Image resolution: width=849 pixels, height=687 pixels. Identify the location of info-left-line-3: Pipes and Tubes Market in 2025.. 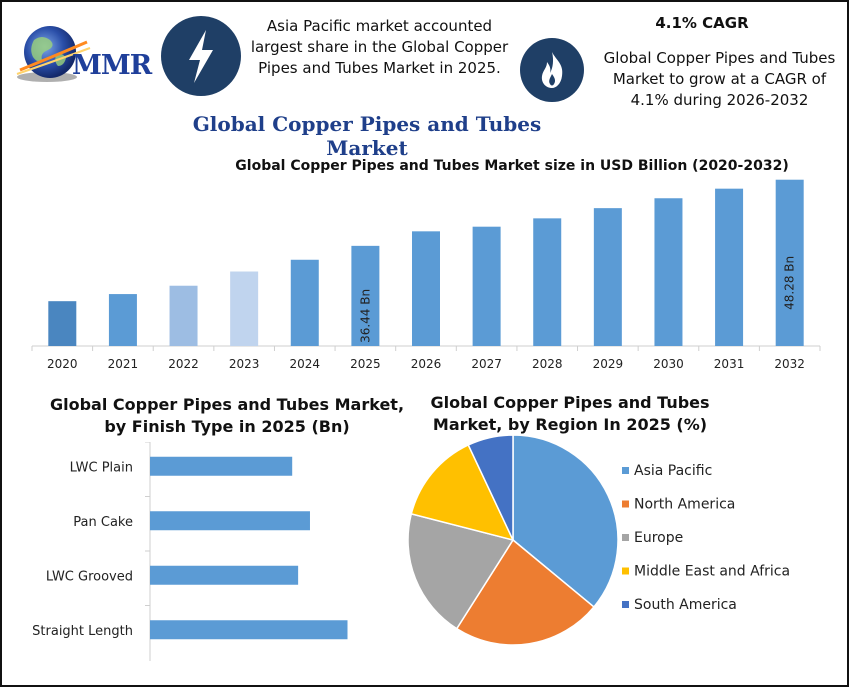
(379, 68).